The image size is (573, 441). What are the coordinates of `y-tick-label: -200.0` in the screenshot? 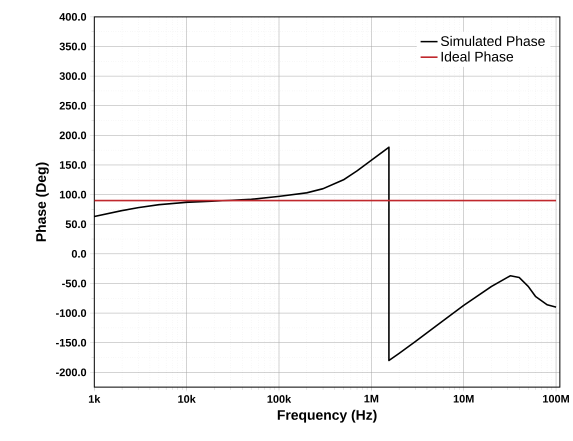 It's located at (71, 372).